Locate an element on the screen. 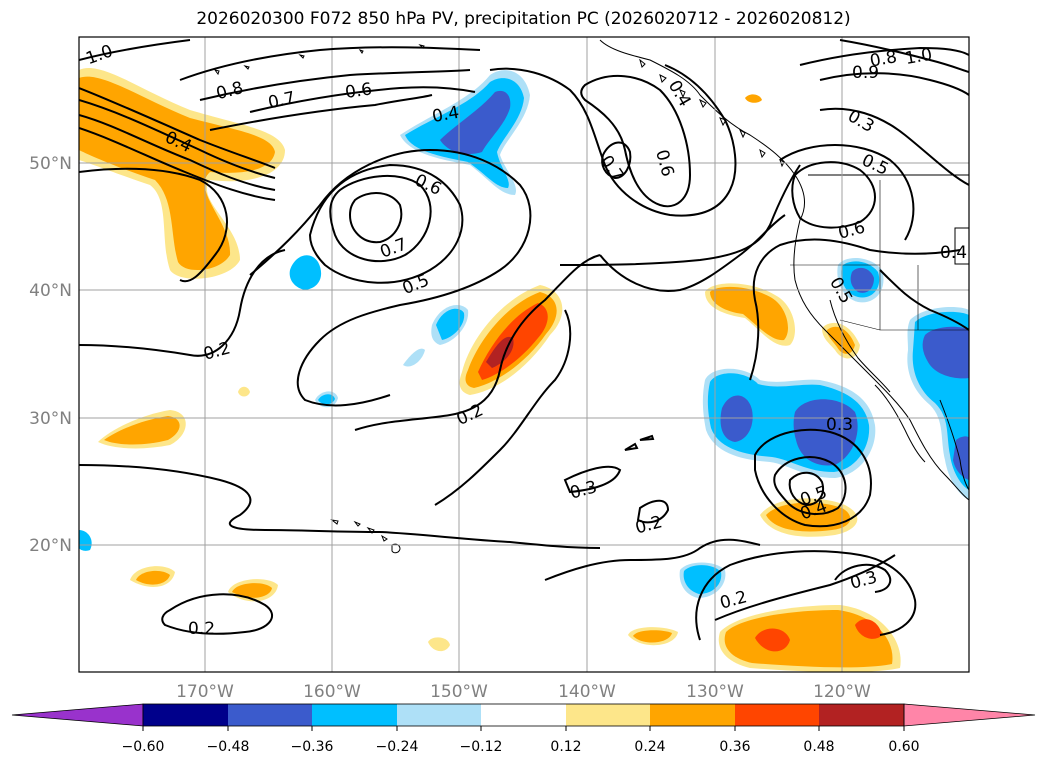 The height and width of the screenshot is (765, 1047). lon-label: 140°W is located at coordinates (587, 692).